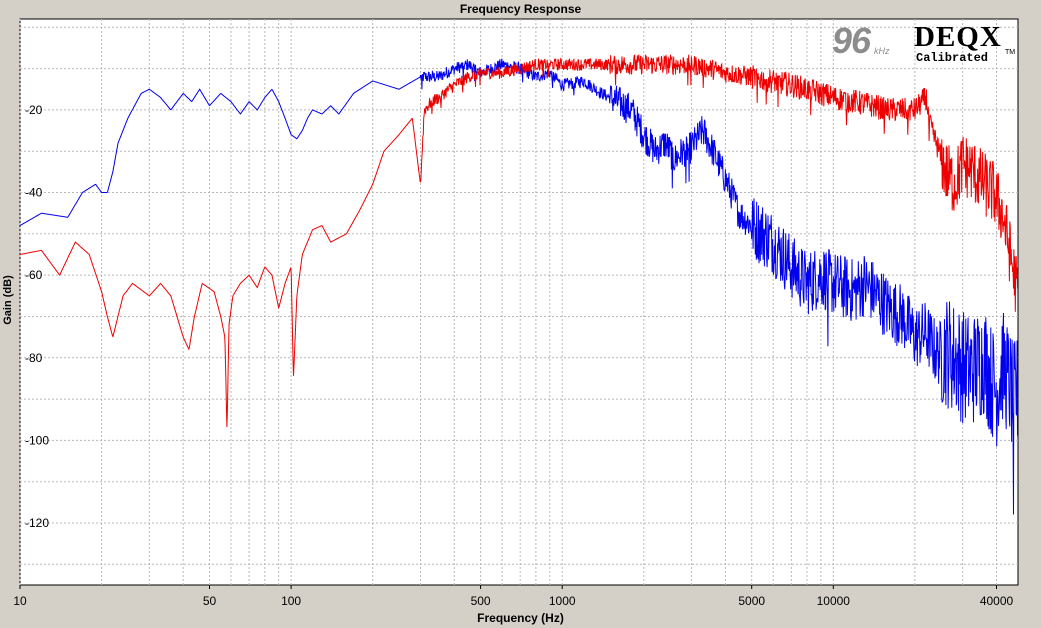 This screenshot has height=628, width=1041. Describe the element at coordinates (34, 358) in the screenshot. I see `y-tick-label: -80` at that location.